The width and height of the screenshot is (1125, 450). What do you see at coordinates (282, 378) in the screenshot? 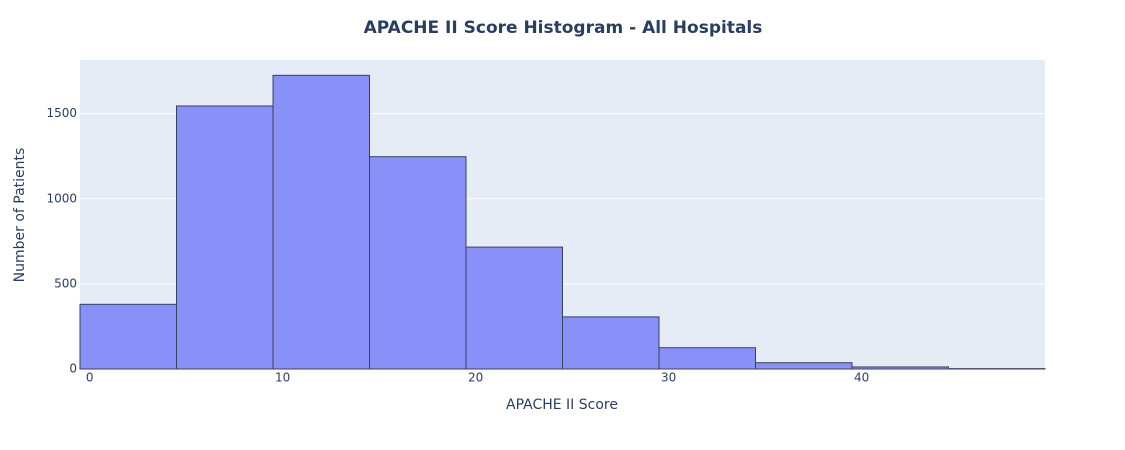
I see `x-tick-label: 10` at bounding box center [282, 378].